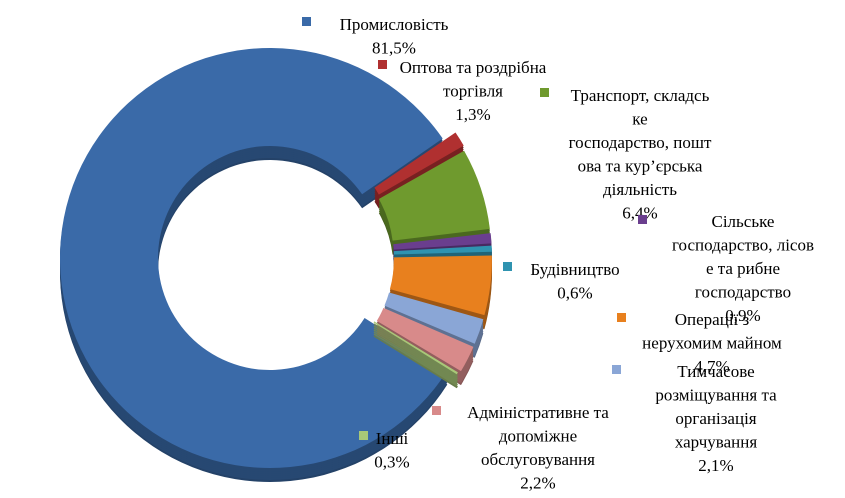 The image size is (845, 498). I want to click on category-label-0: Промисловість, so click(394, 24).